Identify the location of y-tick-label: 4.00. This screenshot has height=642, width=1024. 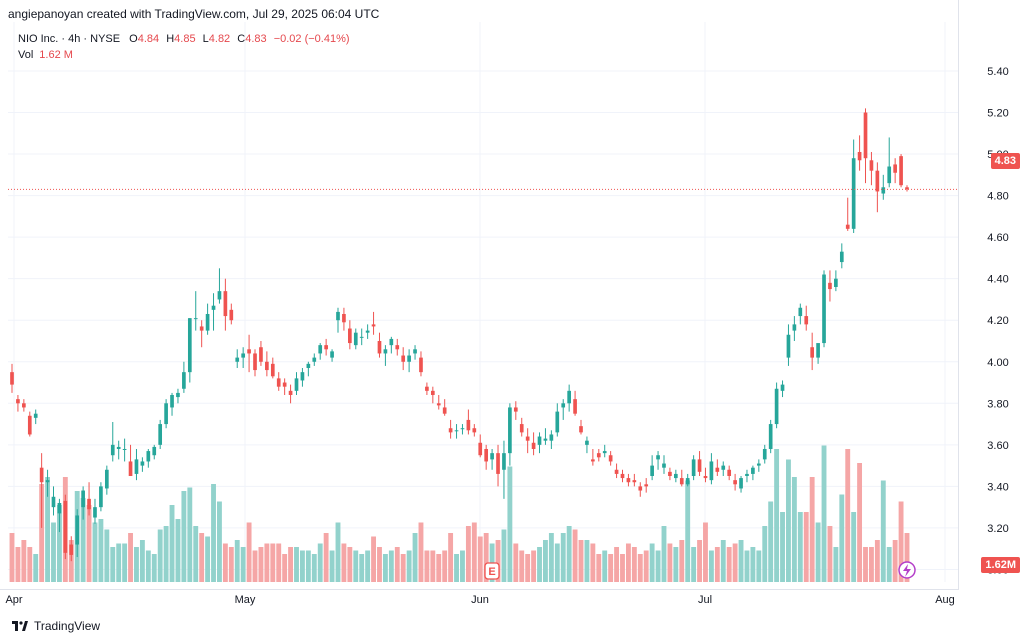
(997, 363).